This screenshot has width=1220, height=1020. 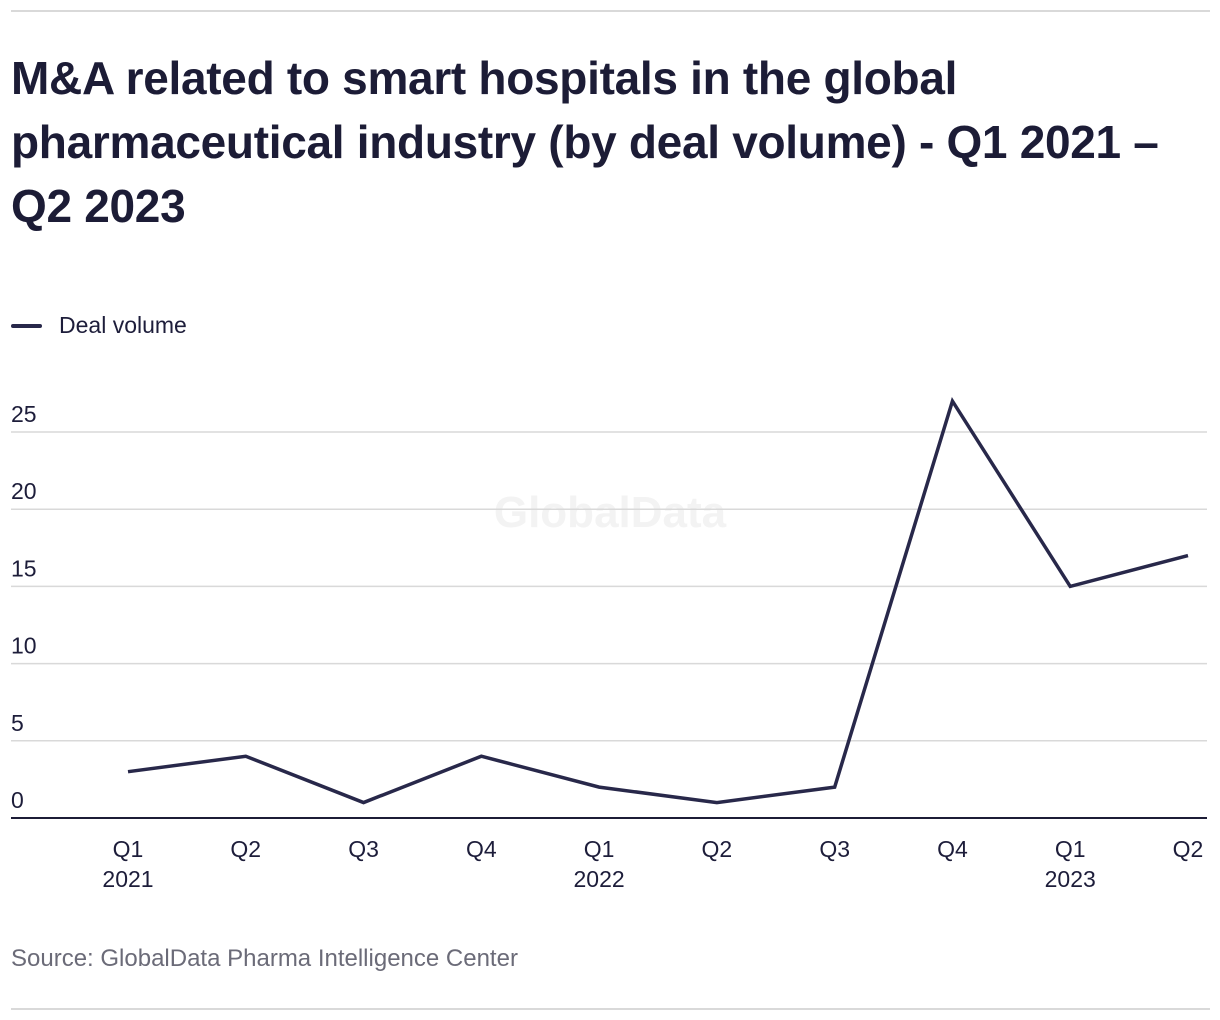 I want to click on y-axis-ticks: 0 5 10 15 20 25, so click(x=24, y=607).